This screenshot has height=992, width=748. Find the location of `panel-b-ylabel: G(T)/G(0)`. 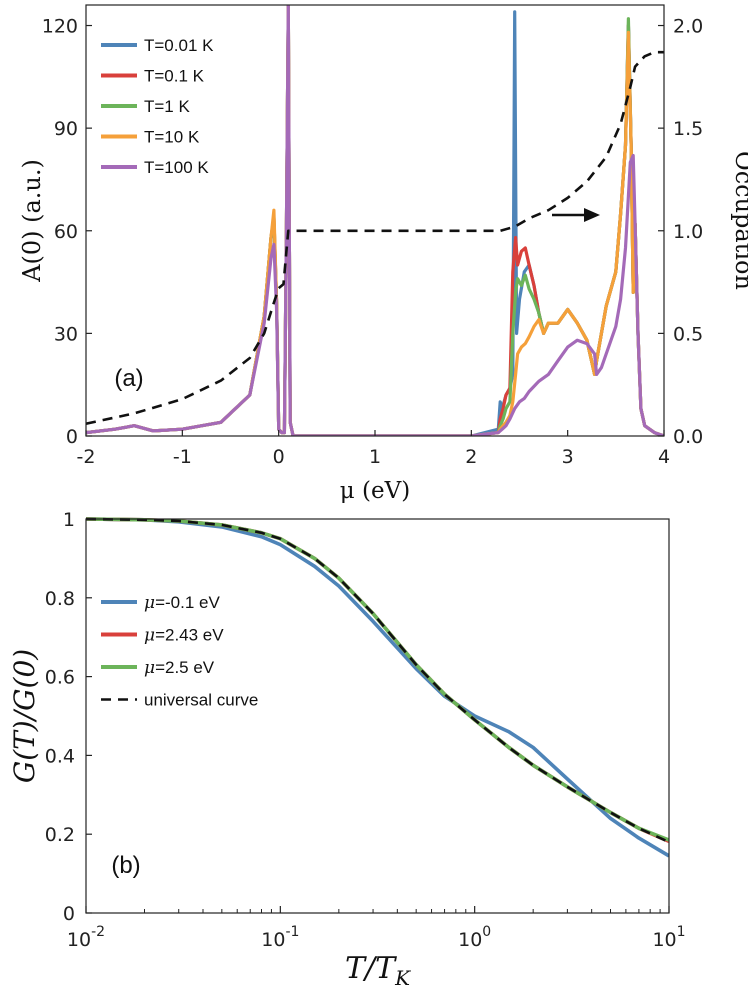

panel-b-ylabel: G(T)/G(0) is located at coordinates (24, 716).